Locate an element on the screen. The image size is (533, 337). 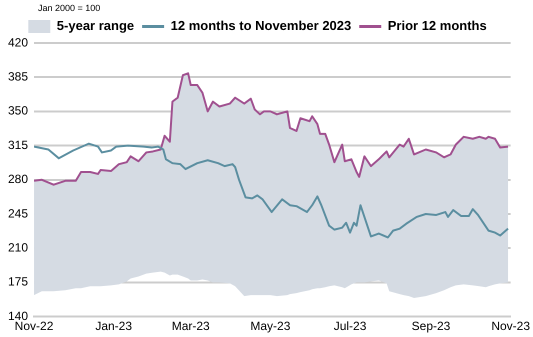
x-tick-label: May-23 is located at coordinates (270, 326).